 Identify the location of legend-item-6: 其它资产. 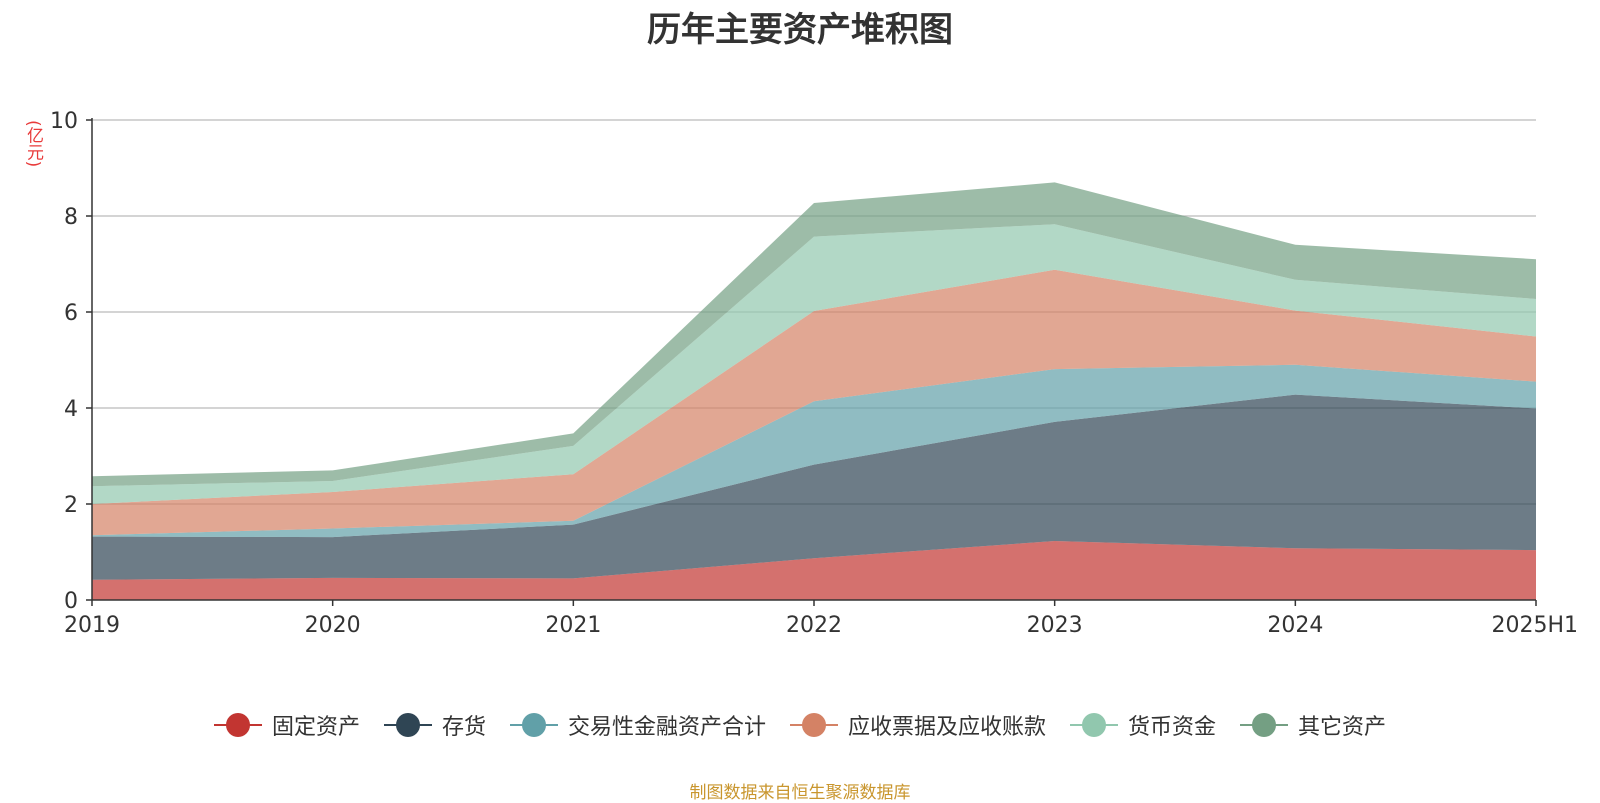
(1313, 725).